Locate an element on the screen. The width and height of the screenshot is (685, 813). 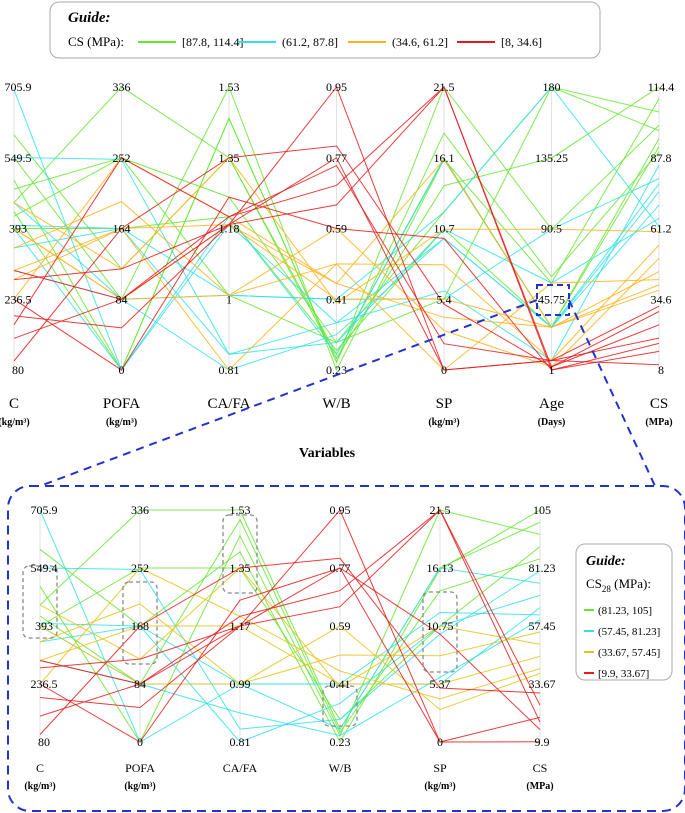
axis-name: CA/FA is located at coordinates (228, 404).